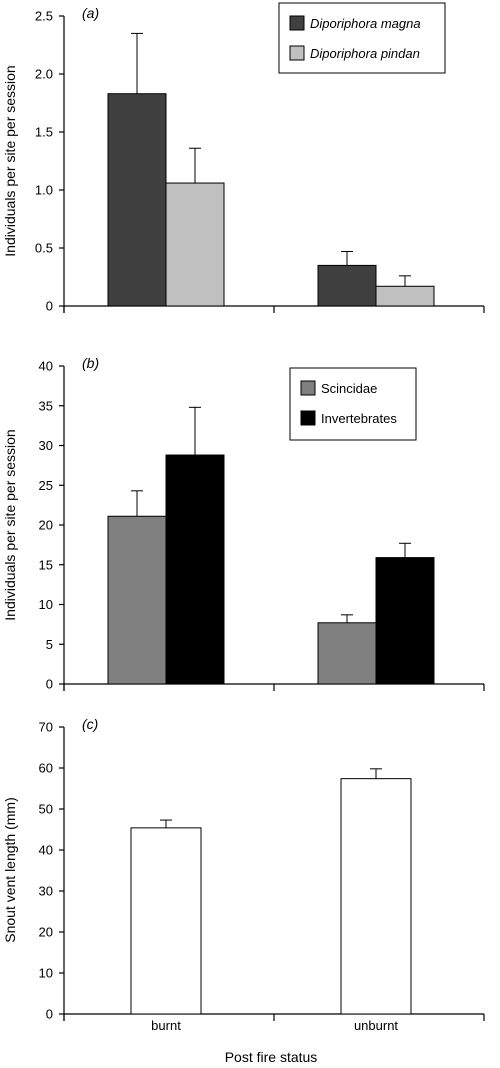 Image resolution: width=500 pixels, height=1068 pixels. What do you see at coordinates (46, 891) in the screenshot?
I see `panel-c-y-tick-label: 30` at bounding box center [46, 891].